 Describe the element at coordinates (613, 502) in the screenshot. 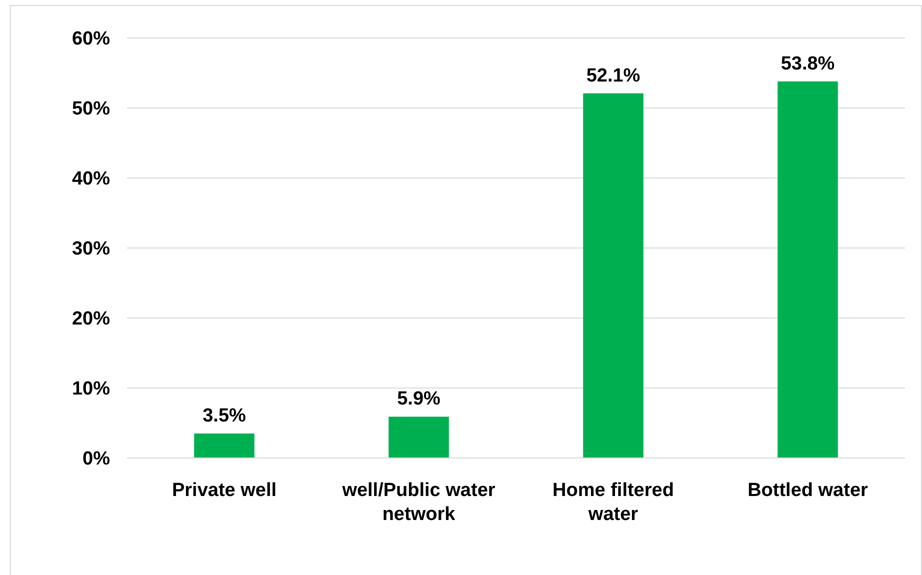

I see `x-tick-label: Home filtered water` at that location.